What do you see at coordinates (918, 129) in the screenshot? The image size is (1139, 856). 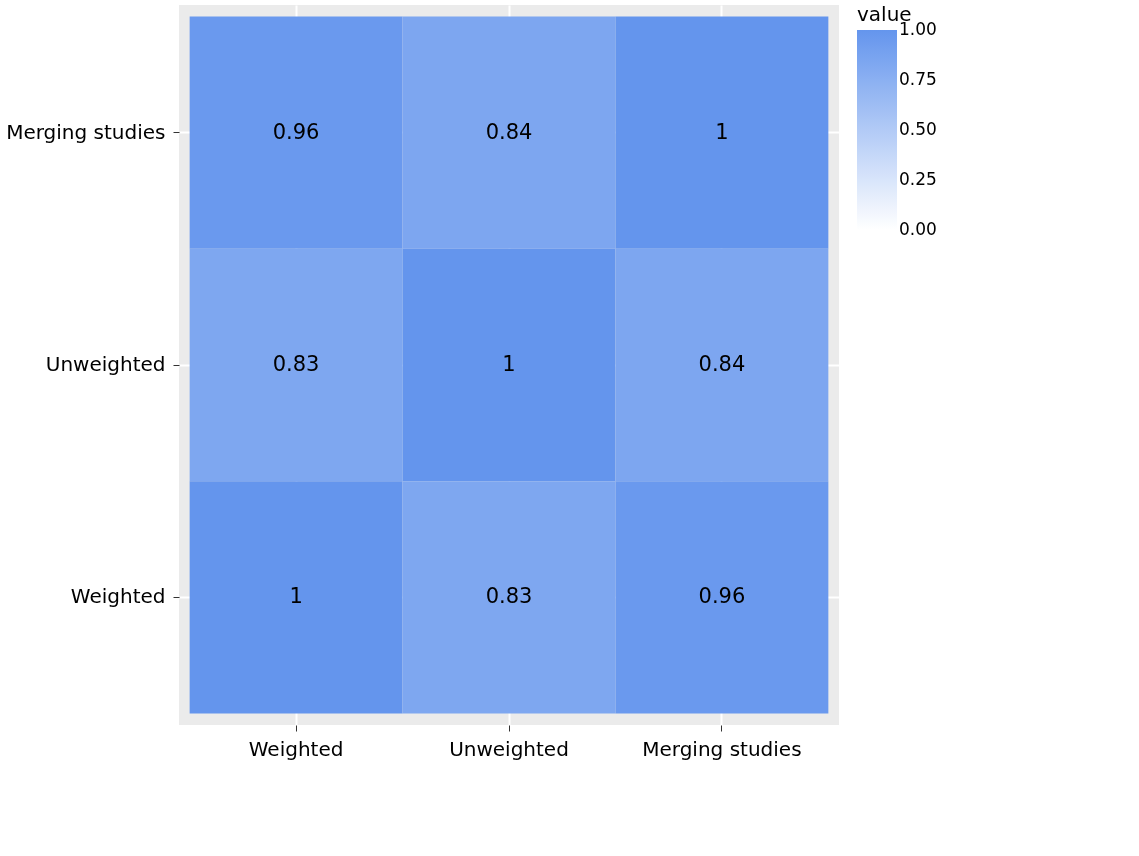 I see `color-bar-label: 0.50` at bounding box center [918, 129].